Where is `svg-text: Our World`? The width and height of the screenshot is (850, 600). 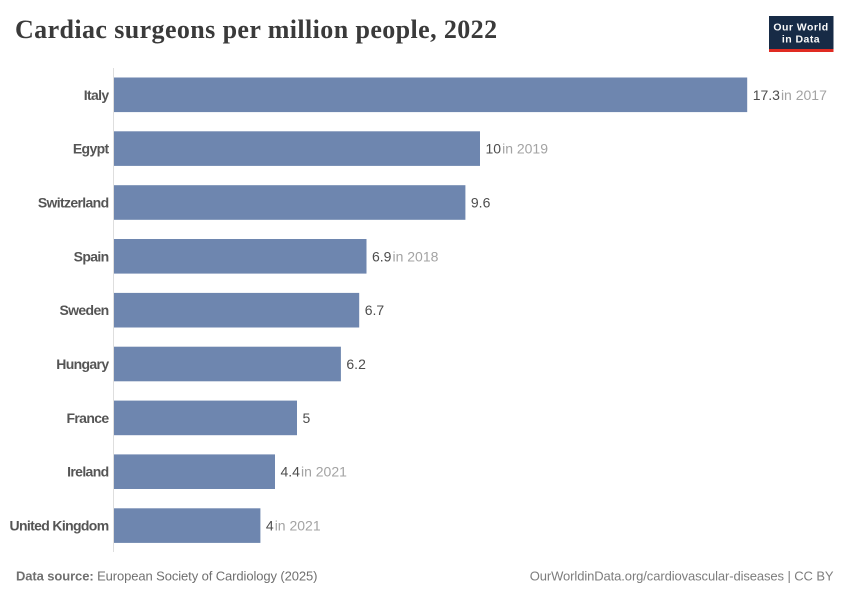
svg-text: Our World is located at coordinates (800, 28).